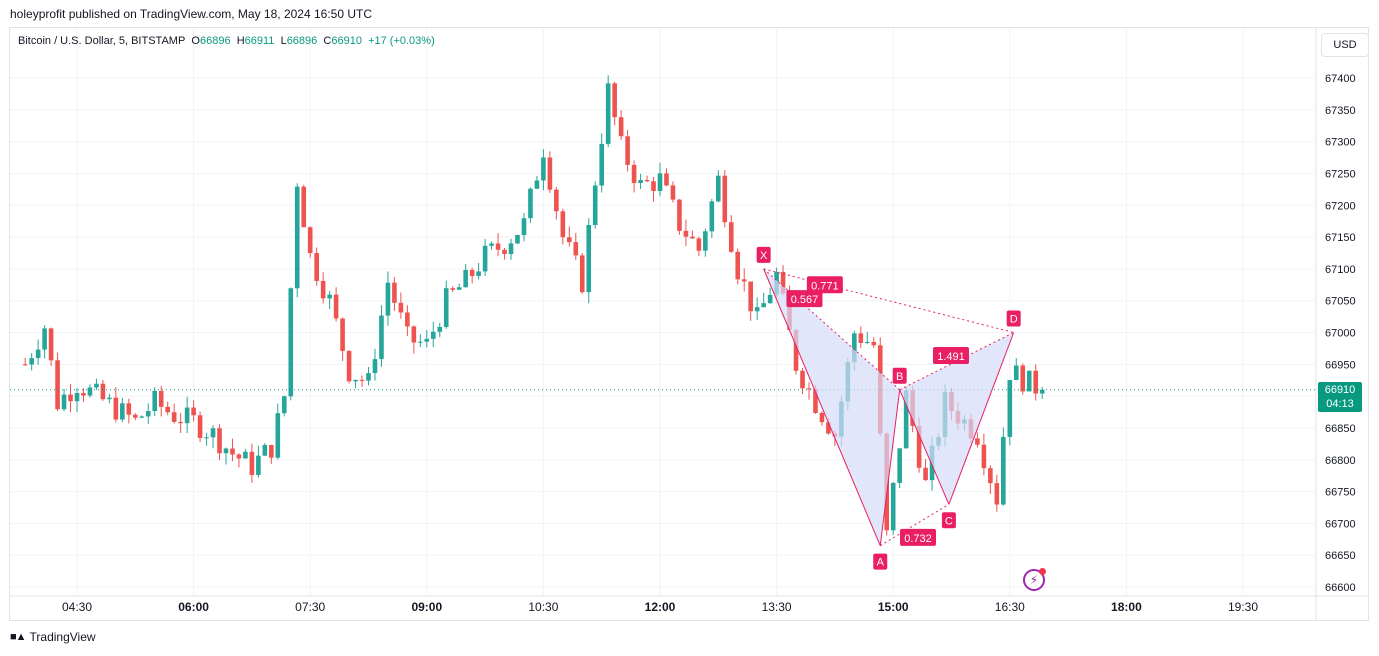 The height and width of the screenshot is (656, 1379). What do you see at coordinates (1345, 45) in the screenshot?
I see `currency-button: USD` at bounding box center [1345, 45].